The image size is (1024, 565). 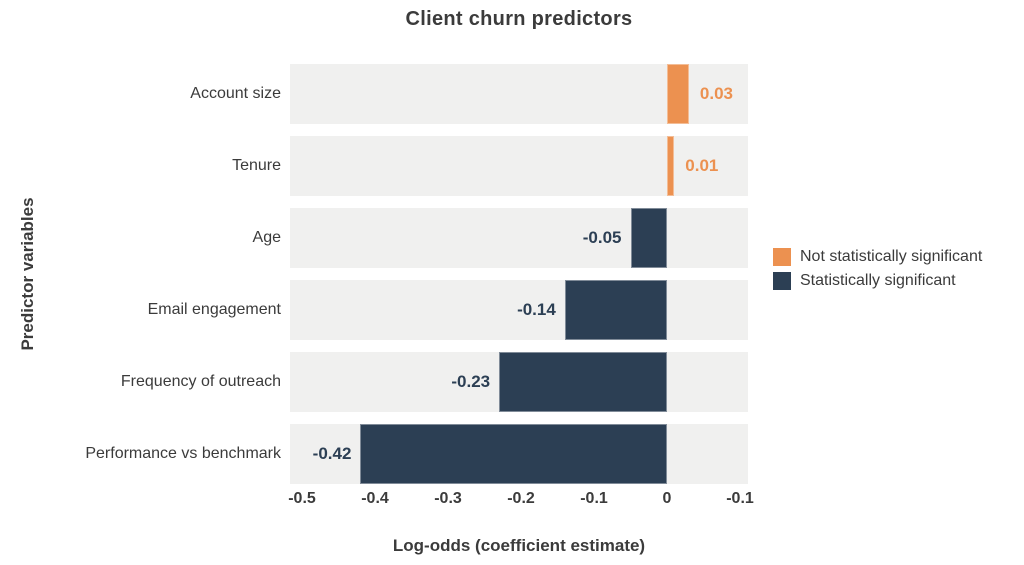 I want to click on x-tick--0.4: -0.4, so click(x=375, y=498).